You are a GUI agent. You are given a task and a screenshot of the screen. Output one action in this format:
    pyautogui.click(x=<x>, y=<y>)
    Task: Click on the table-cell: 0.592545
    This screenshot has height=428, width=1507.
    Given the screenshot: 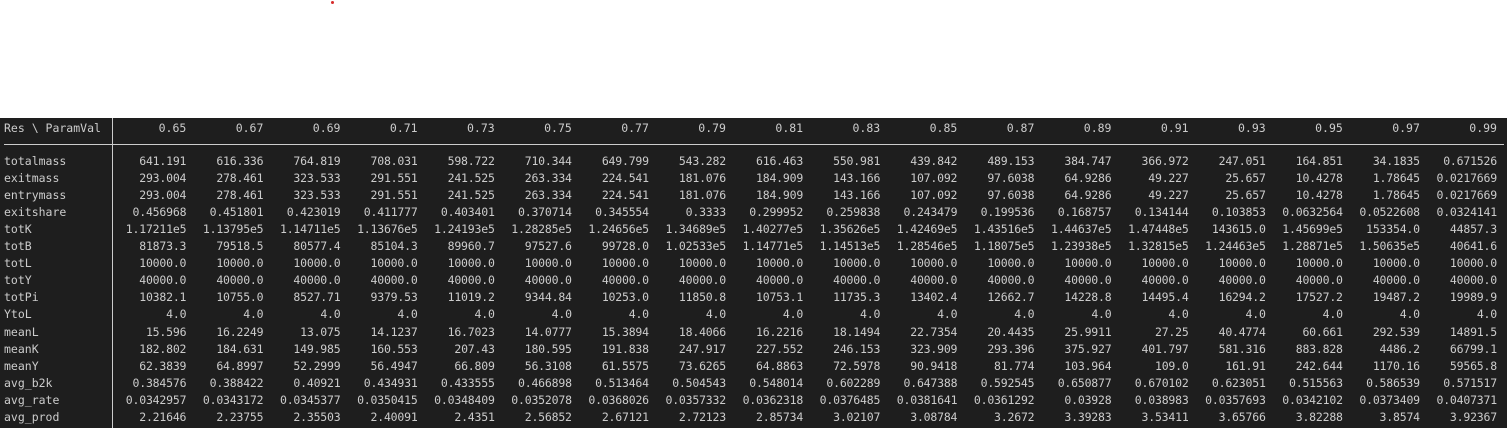 What is the action you would take?
    pyautogui.click(x=1007, y=382)
    